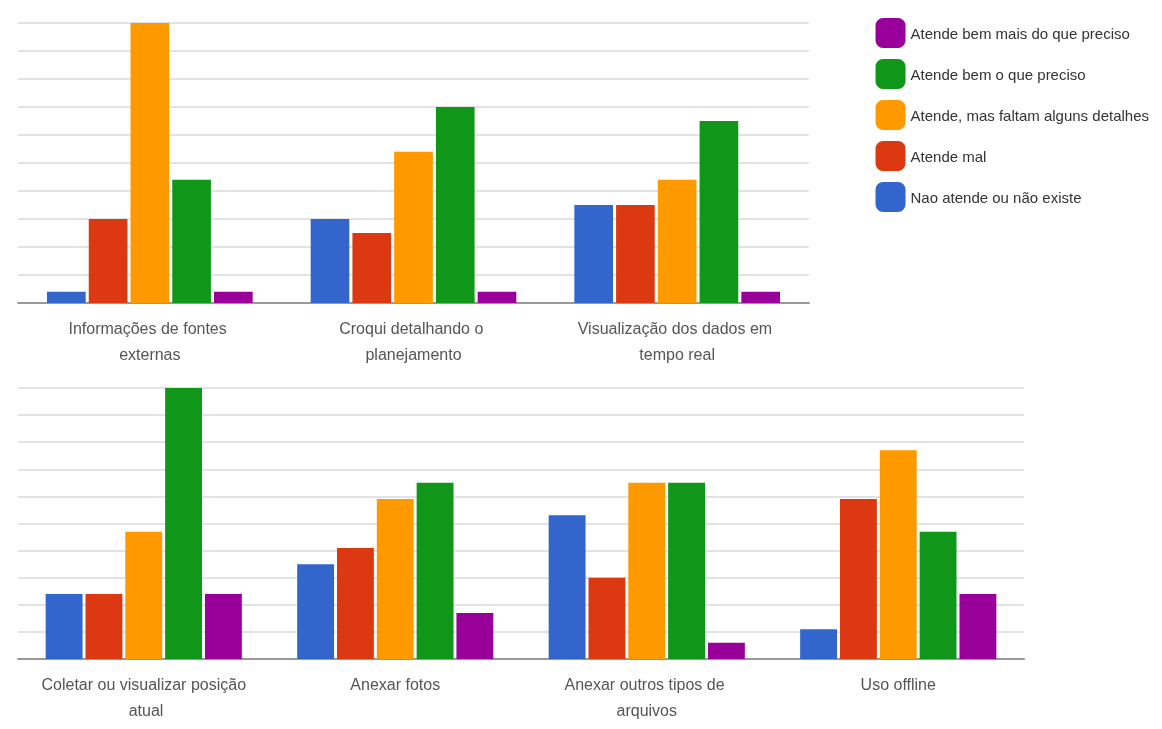 This screenshot has height=729, width=1162. I want to click on x-tick-label: Coletar ou visualizar posição atual, so click(144, 697).